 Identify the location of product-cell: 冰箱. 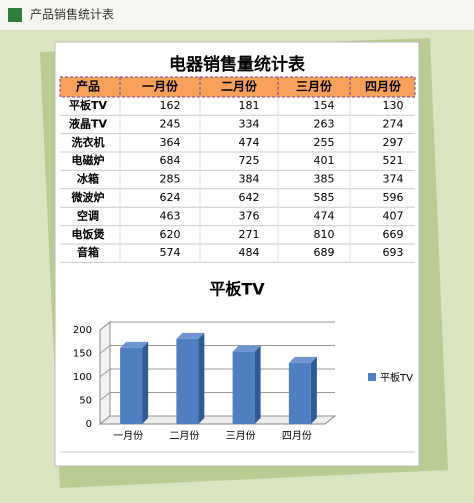
(88, 179).